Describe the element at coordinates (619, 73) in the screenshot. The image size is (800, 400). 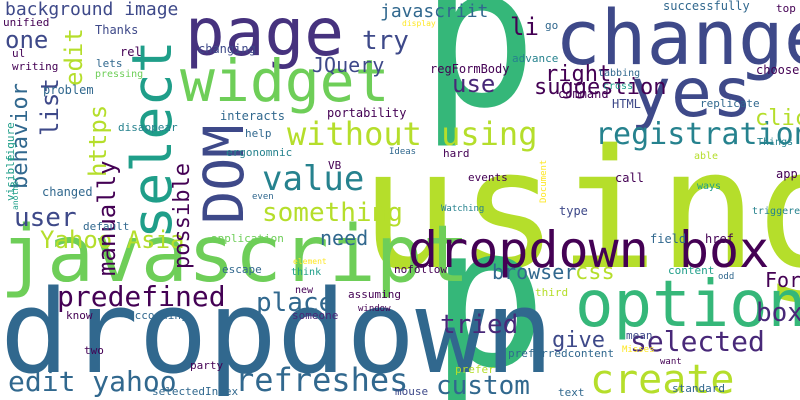
I see `word: tabbing` at that location.